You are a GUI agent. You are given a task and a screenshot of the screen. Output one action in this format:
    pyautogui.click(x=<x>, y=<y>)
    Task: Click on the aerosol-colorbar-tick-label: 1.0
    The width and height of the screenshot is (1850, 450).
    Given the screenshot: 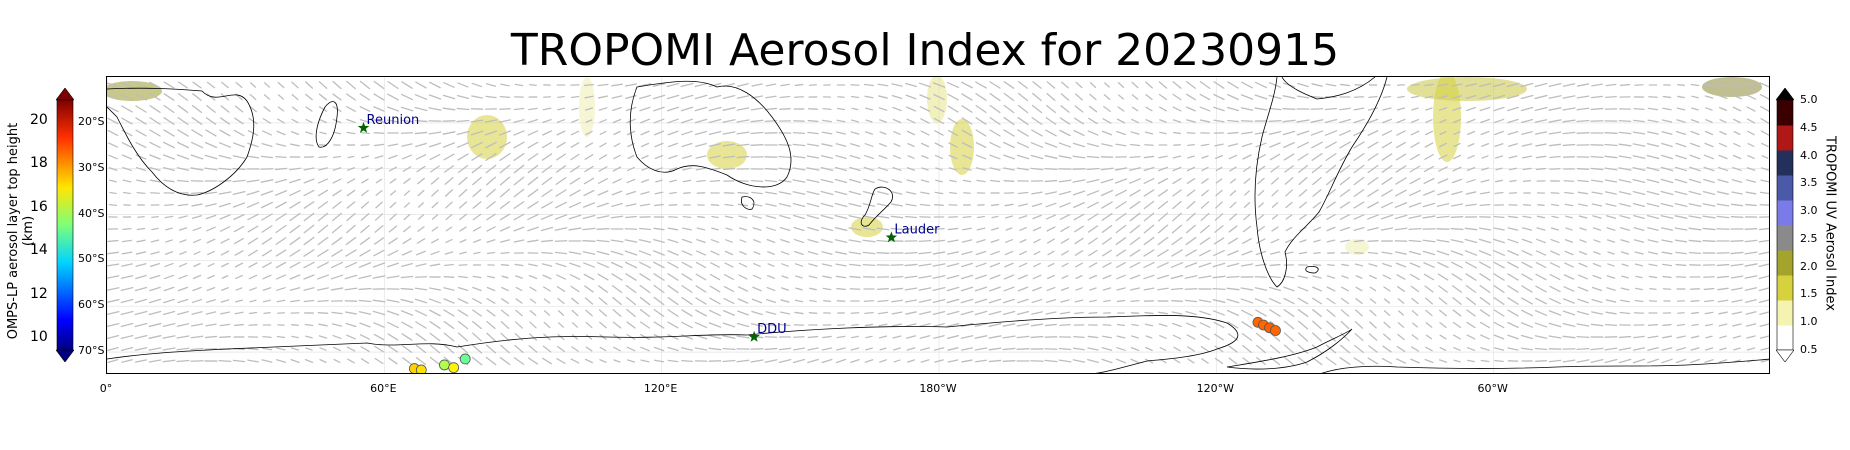 What is the action you would take?
    pyautogui.click(x=1809, y=322)
    